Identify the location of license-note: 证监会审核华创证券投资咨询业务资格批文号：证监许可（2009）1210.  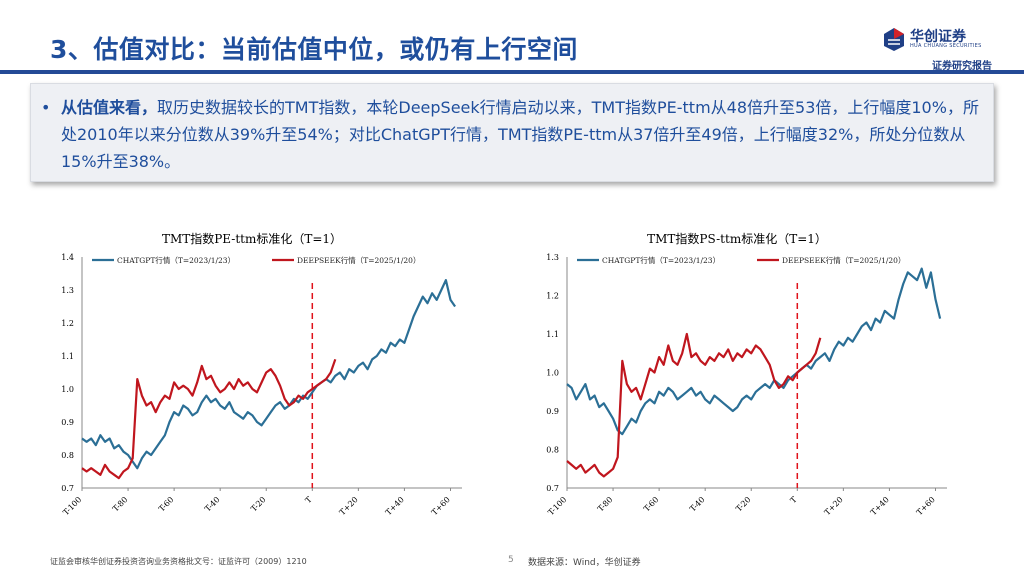
(178, 561).